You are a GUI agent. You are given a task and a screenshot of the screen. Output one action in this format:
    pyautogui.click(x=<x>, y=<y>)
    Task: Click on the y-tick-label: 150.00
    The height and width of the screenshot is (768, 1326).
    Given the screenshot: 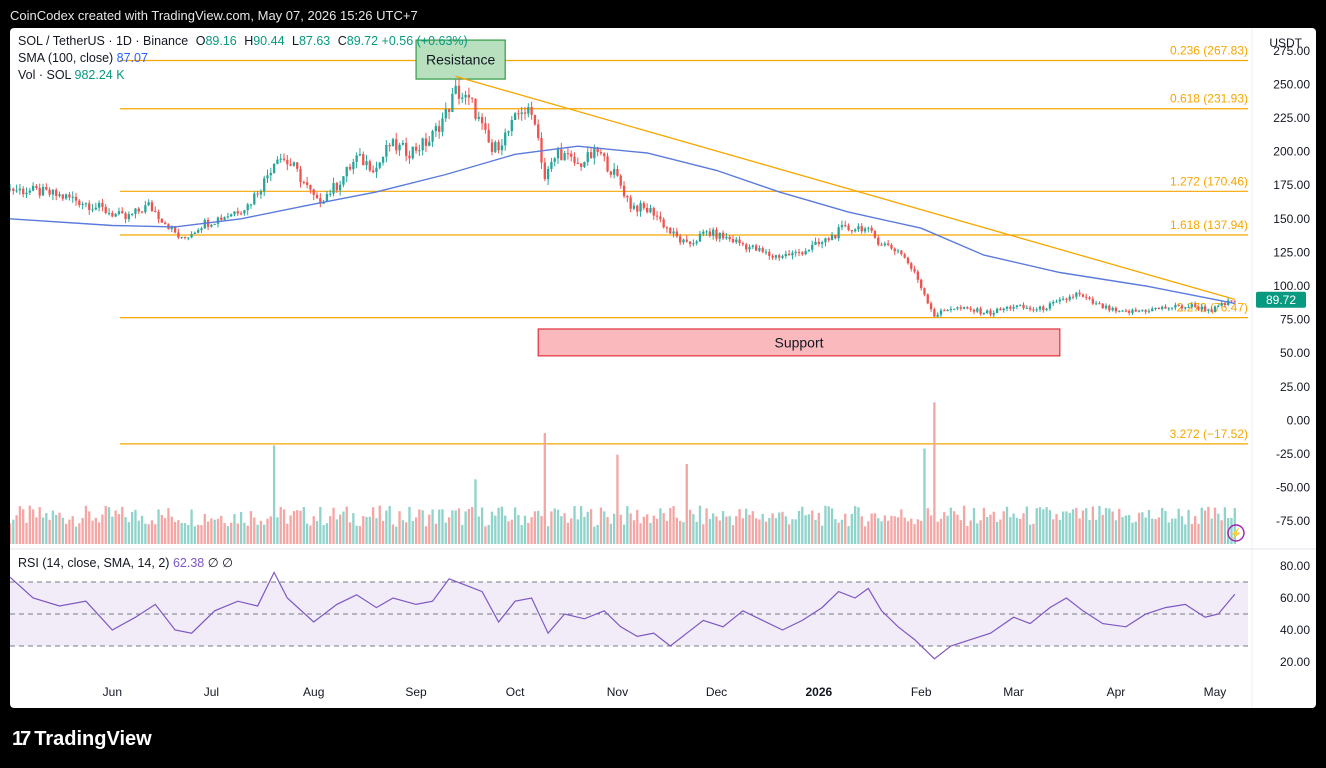 What is the action you would take?
    pyautogui.click(x=1291, y=219)
    